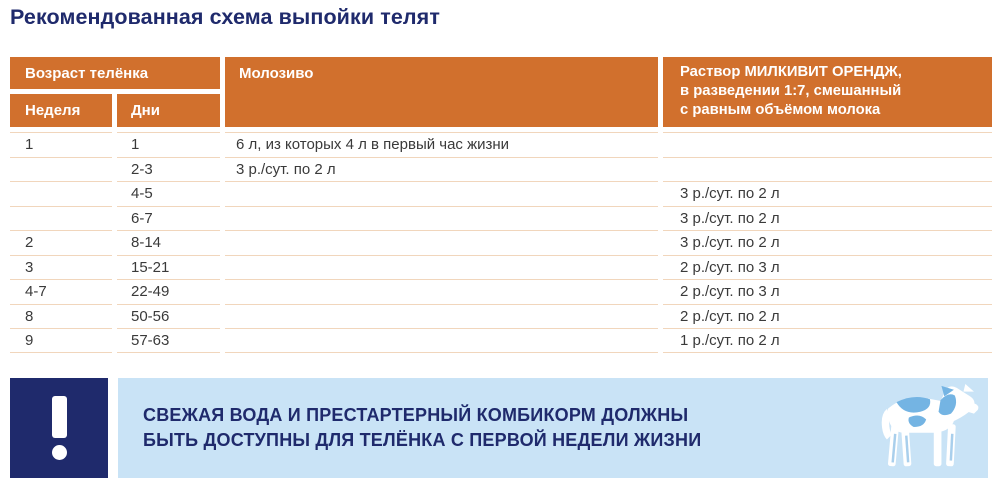 This screenshot has width=1000, height=491. What do you see at coordinates (168, 242) in the screenshot?
I see `cell-days: 8-14` at bounding box center [168, 242].